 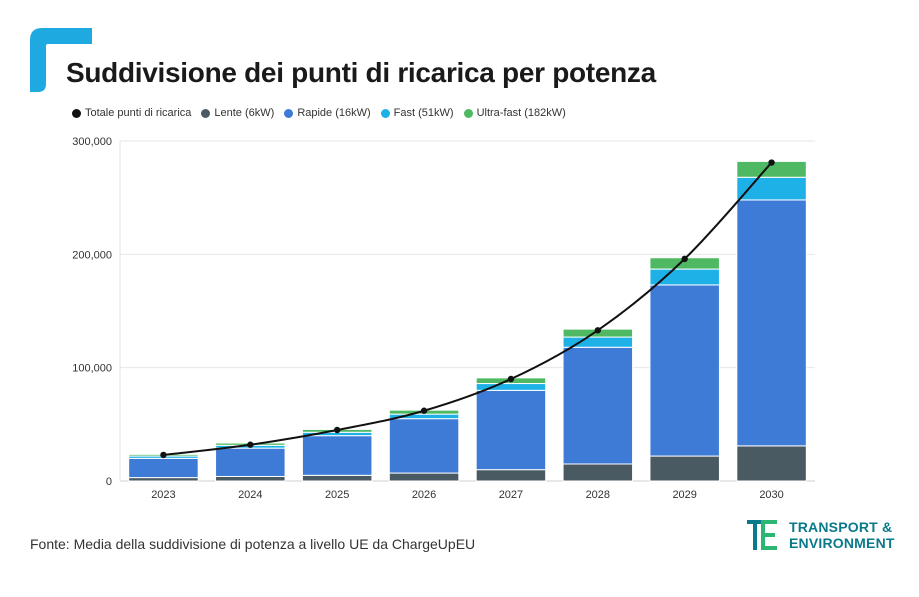 I want to click on legend-swatch-ultra, so click(x=468, y=113).